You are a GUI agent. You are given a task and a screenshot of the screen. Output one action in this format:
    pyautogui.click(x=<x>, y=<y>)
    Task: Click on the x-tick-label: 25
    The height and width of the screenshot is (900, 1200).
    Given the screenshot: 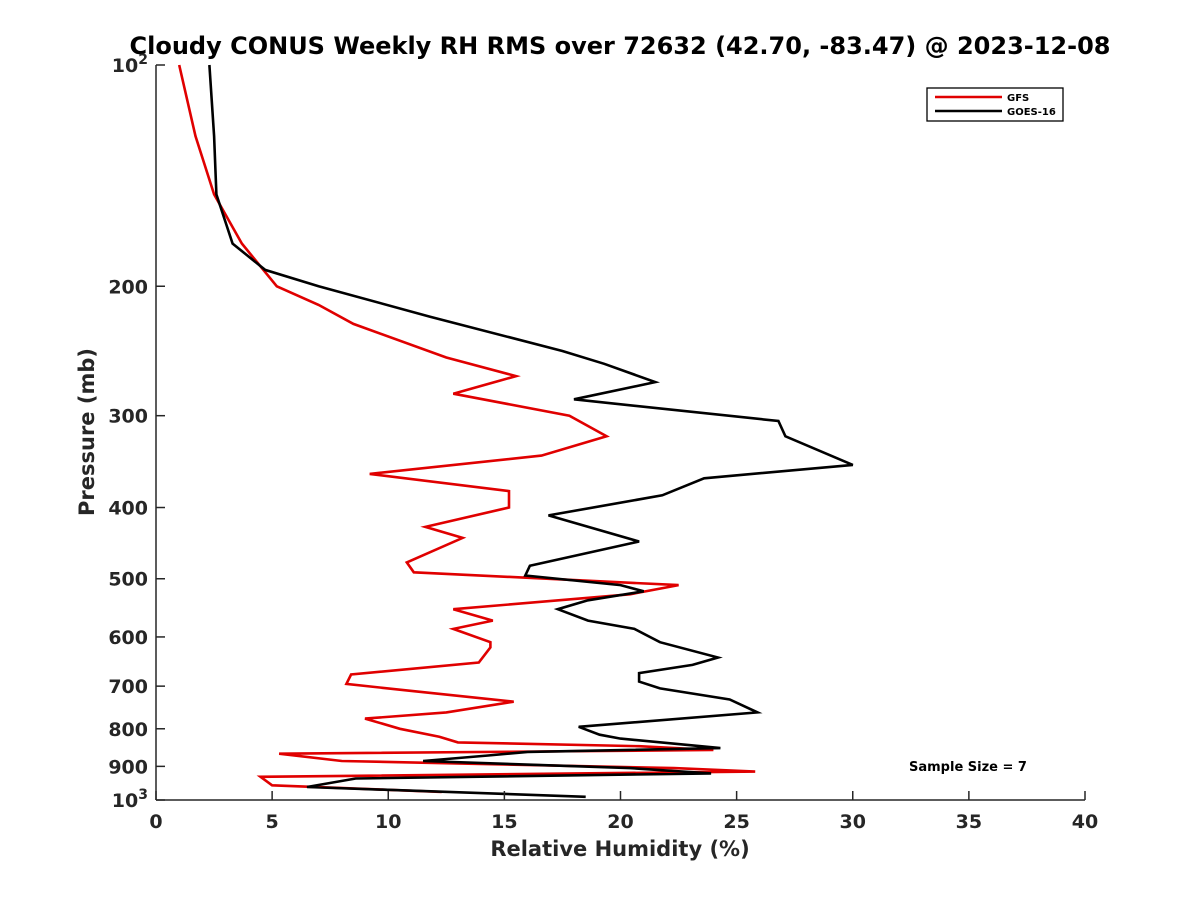 What is the action you would take?
    pyautogui.click(x=736, y=822)
    